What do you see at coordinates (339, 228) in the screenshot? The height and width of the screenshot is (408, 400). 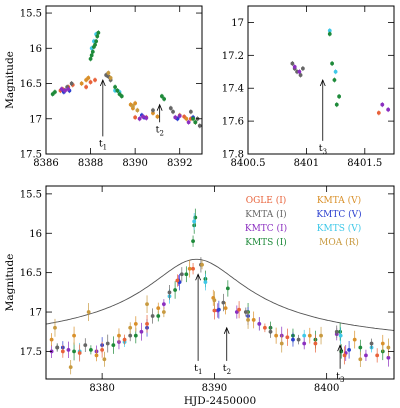 I see `legend-entry: KMTS (V)` at bounding box center [339, 228].